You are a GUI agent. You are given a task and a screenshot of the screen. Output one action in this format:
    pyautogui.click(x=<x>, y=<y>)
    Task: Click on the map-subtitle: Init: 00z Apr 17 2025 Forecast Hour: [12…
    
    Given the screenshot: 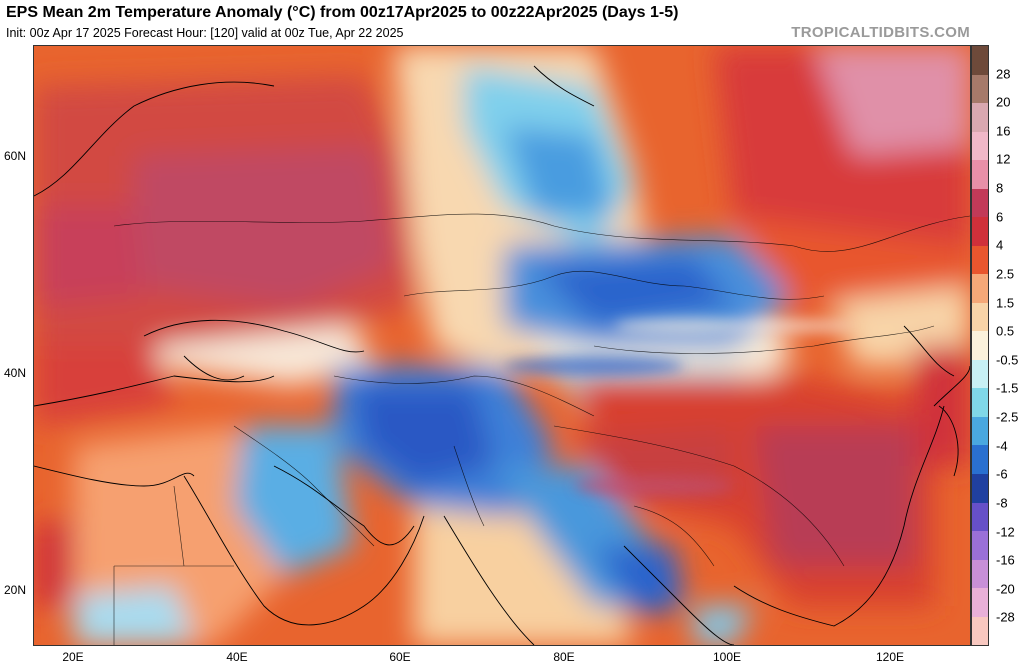 What is the action you would take?
    pyautogui.click(x=205, y=33)
    